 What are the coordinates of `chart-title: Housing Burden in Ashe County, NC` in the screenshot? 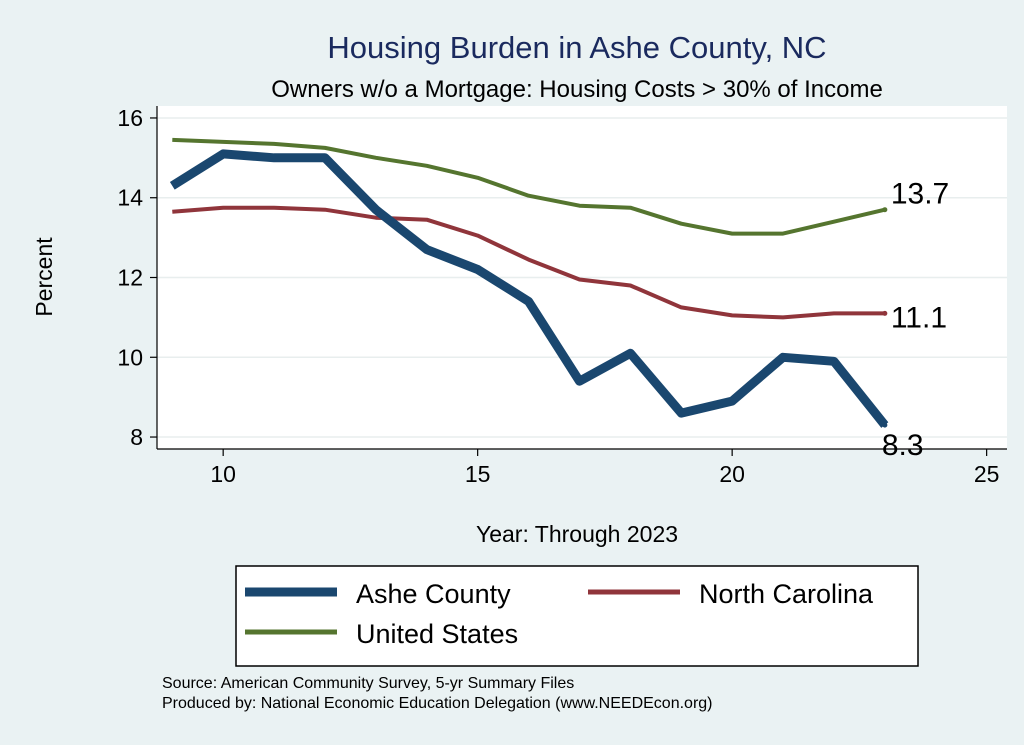 It's located at (576, 47).